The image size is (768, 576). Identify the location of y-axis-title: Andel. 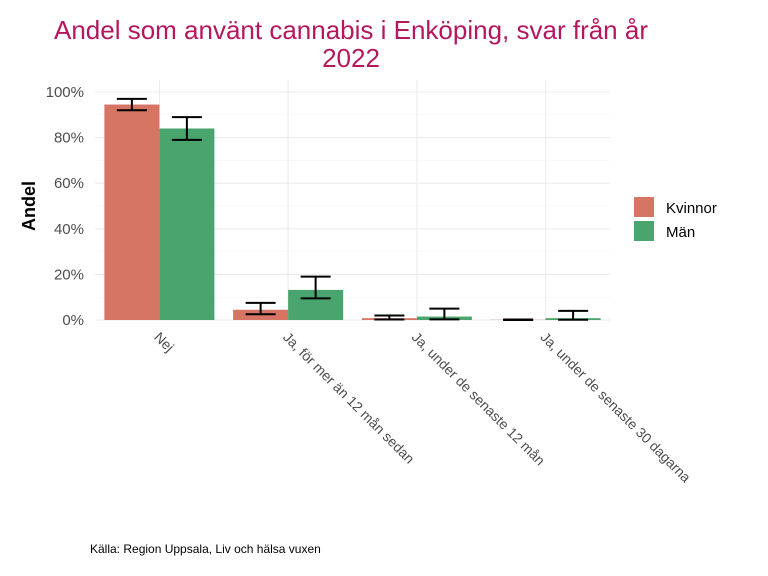
(29, 206).